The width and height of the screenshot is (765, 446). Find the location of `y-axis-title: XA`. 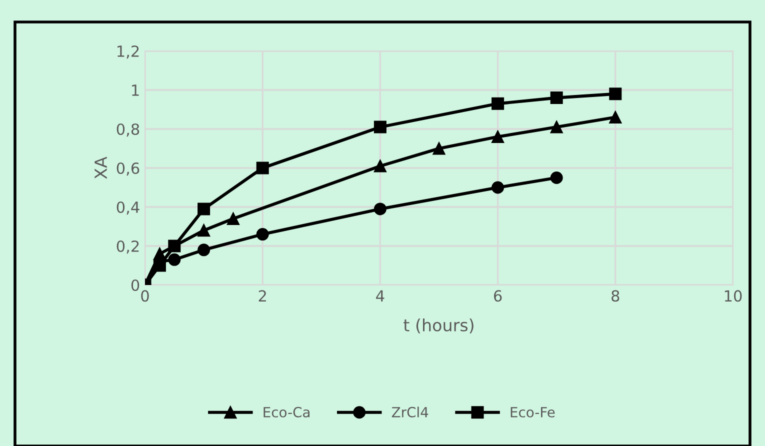

y-axis-title: XA is located at coordinates (100, 167).